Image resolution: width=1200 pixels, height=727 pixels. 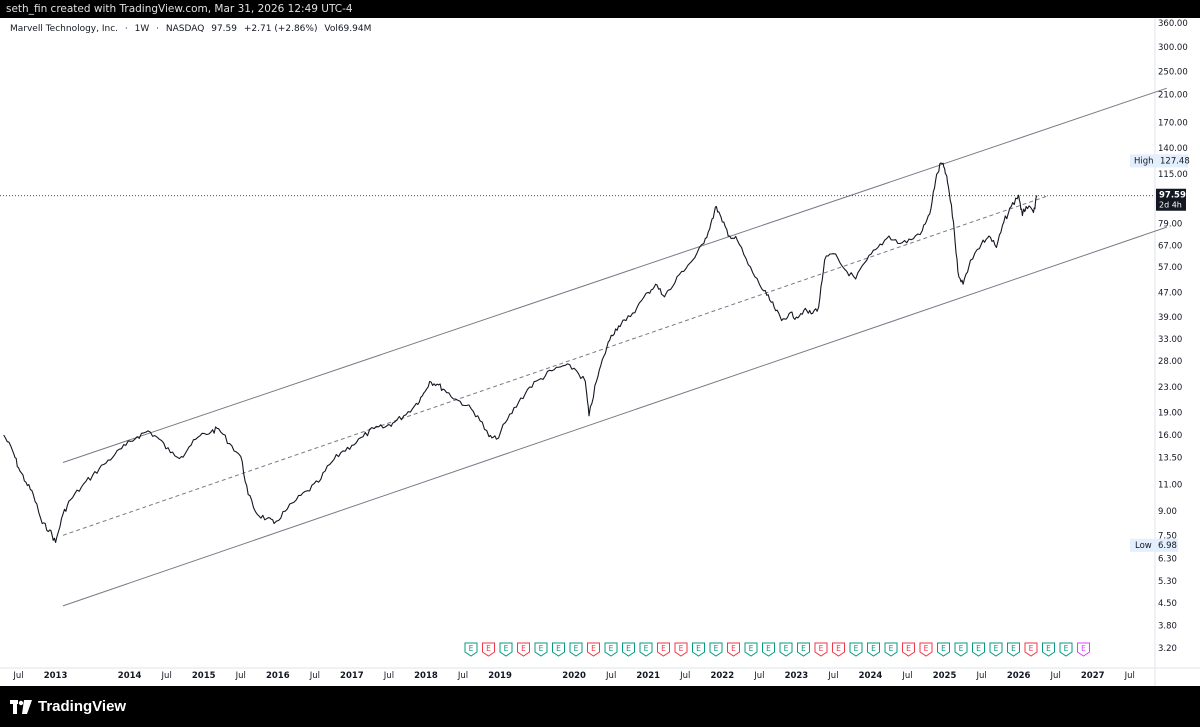 I want to click on low-tag, so click(x=1154, y=545).